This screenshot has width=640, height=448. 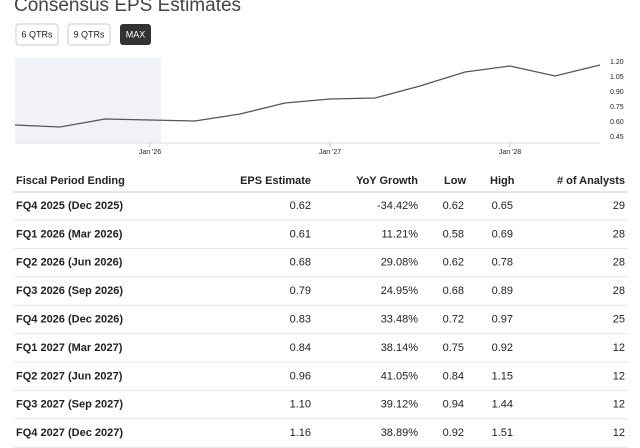 What do you see at coordinates (619, 320) in the screenshot?
I see `table-cell: 25` at bounding box center [619, 320].